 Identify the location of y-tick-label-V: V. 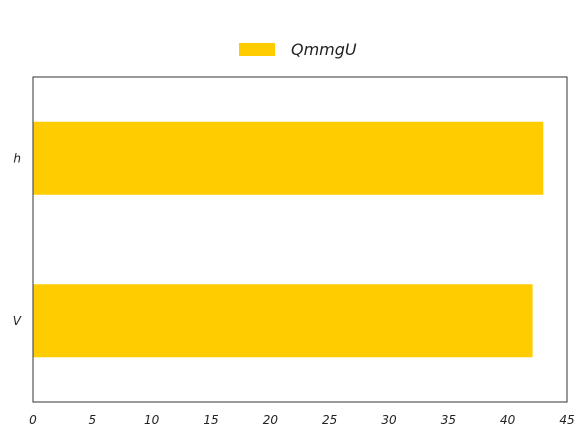
(17, 321).